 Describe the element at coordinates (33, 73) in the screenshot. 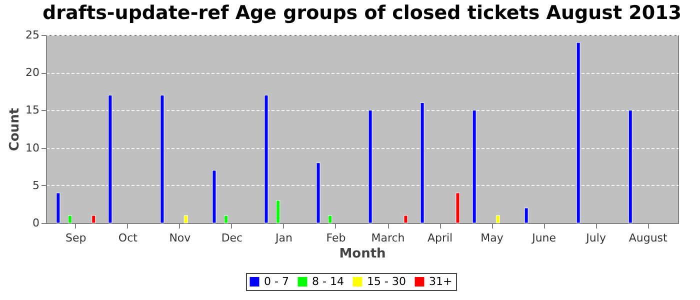

I see `y-tick-label: 20` at that location.